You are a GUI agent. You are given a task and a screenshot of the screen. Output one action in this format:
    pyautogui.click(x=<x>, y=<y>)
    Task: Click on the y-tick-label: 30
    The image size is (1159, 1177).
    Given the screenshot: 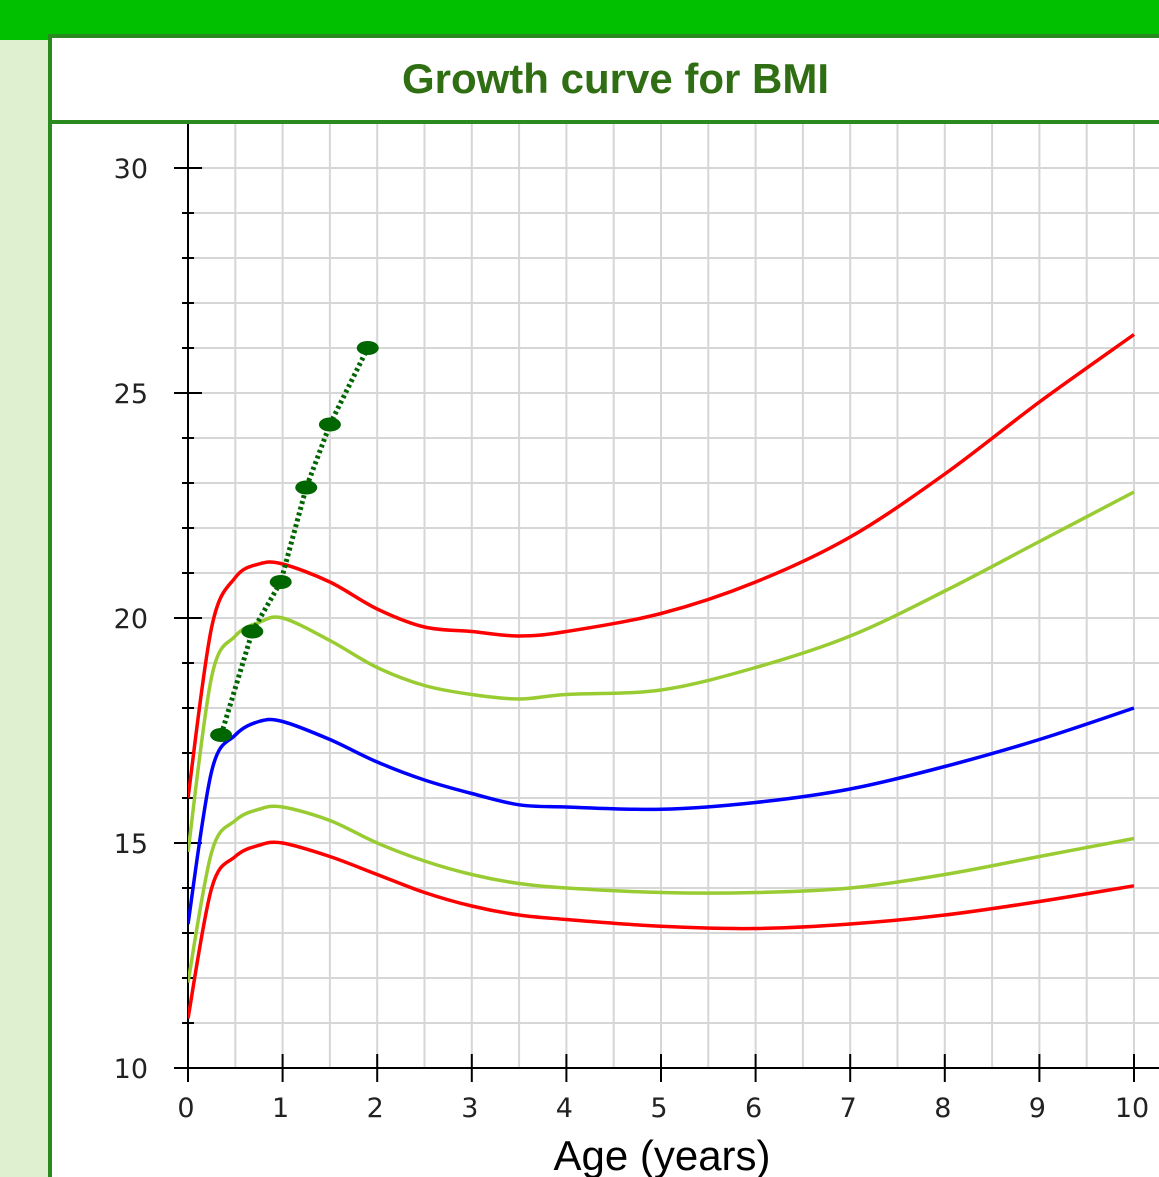 What is the action you would take?
    pyautogui.click(x=131, y=169)
    